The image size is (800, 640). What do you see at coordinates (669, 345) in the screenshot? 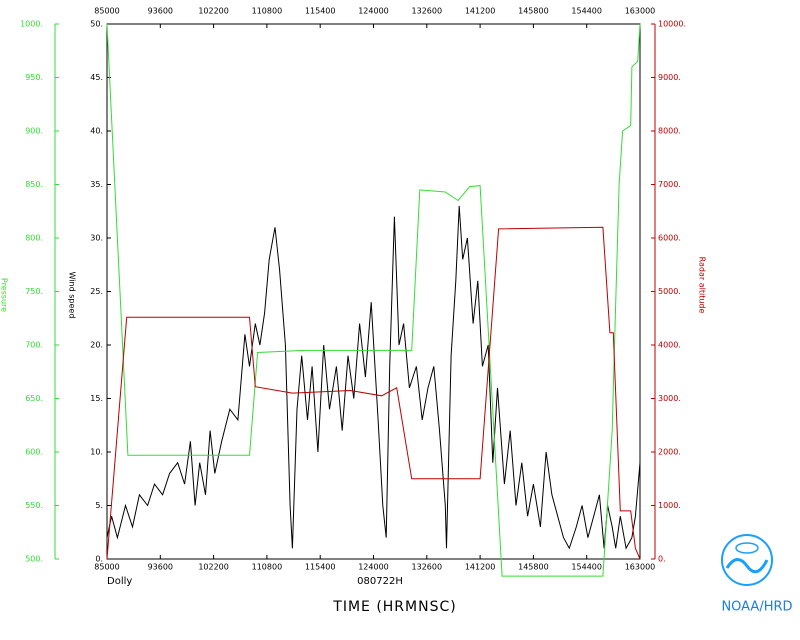
I see `y2-tick-label: 4000.` at bounding box center [669, 345].